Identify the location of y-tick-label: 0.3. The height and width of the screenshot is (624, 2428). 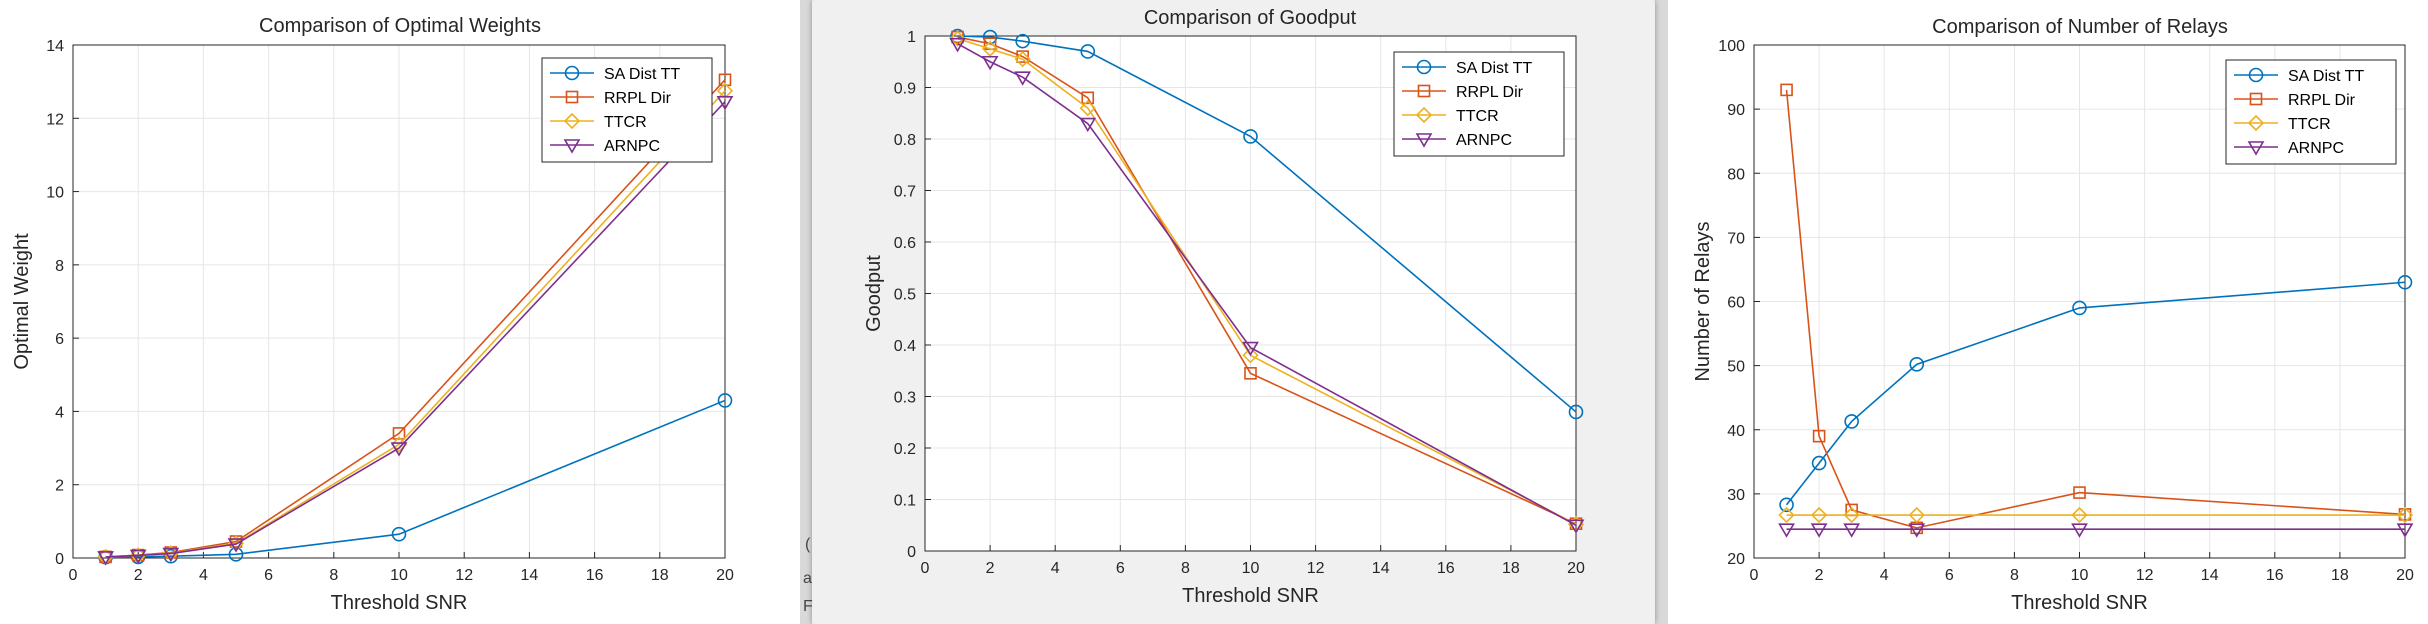
(905, 398).